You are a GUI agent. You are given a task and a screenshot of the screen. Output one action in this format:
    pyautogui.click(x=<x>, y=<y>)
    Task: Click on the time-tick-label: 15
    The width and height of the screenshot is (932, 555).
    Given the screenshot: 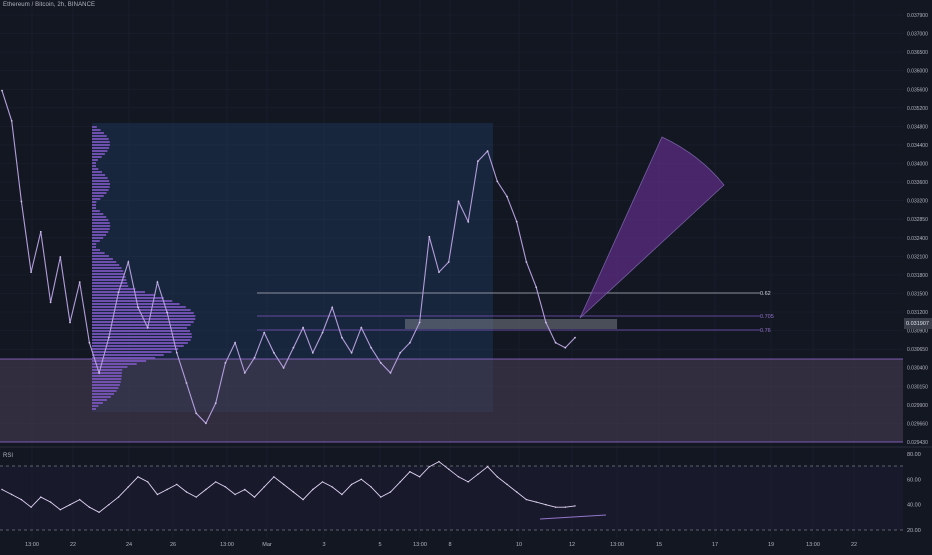 What is the action you would take?
    pyautogui.click(x=659, y=545)
    